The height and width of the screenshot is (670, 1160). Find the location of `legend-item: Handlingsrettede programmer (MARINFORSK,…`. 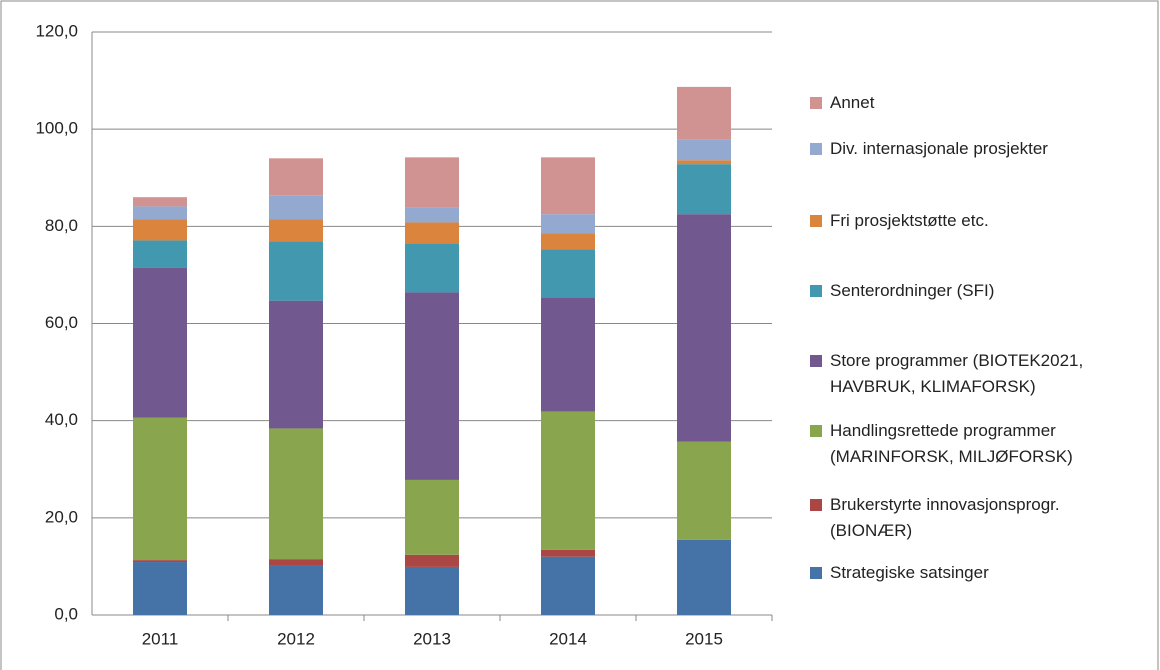

legend-item: Handlingsrettede programmer (MARINFORSK,… is located at coordinates (975, 444).